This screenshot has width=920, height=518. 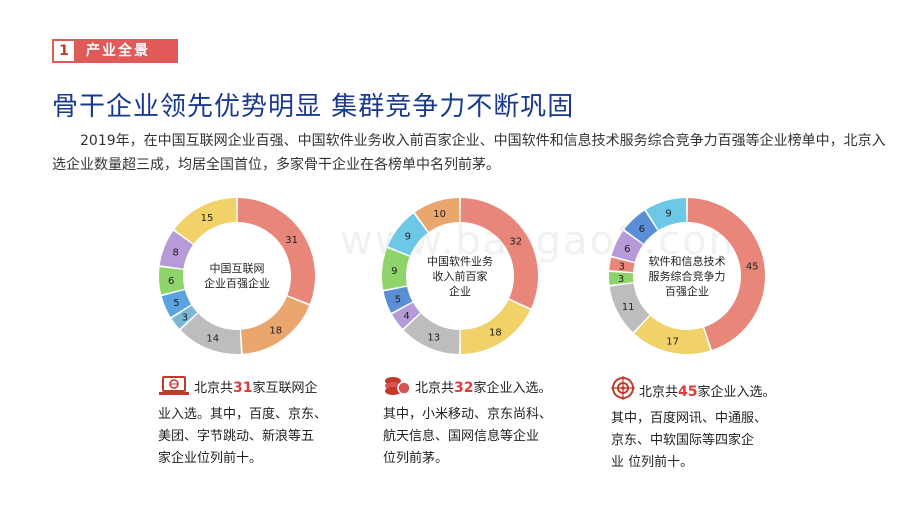 What do you see at coordinates (175, 253) in the screenshot?
I see `donut-slice-label: 8` at bounding box center [175, 253].